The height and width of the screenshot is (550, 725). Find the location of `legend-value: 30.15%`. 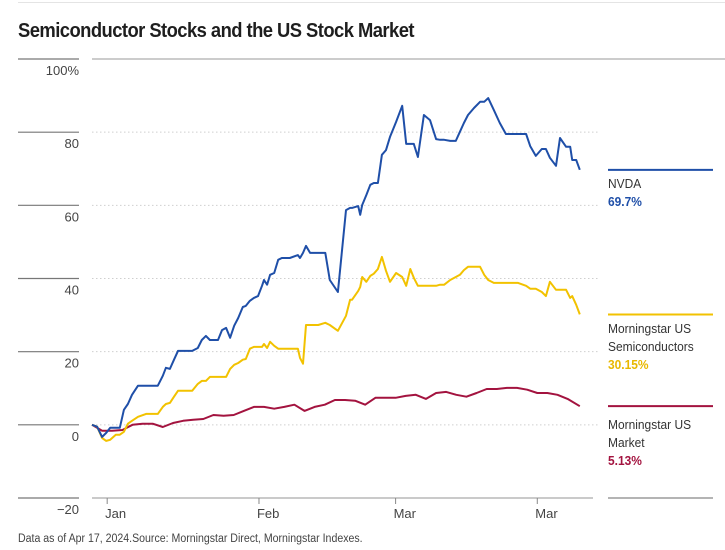

legend-value: 30.15% is located at coordinates (628, 364).